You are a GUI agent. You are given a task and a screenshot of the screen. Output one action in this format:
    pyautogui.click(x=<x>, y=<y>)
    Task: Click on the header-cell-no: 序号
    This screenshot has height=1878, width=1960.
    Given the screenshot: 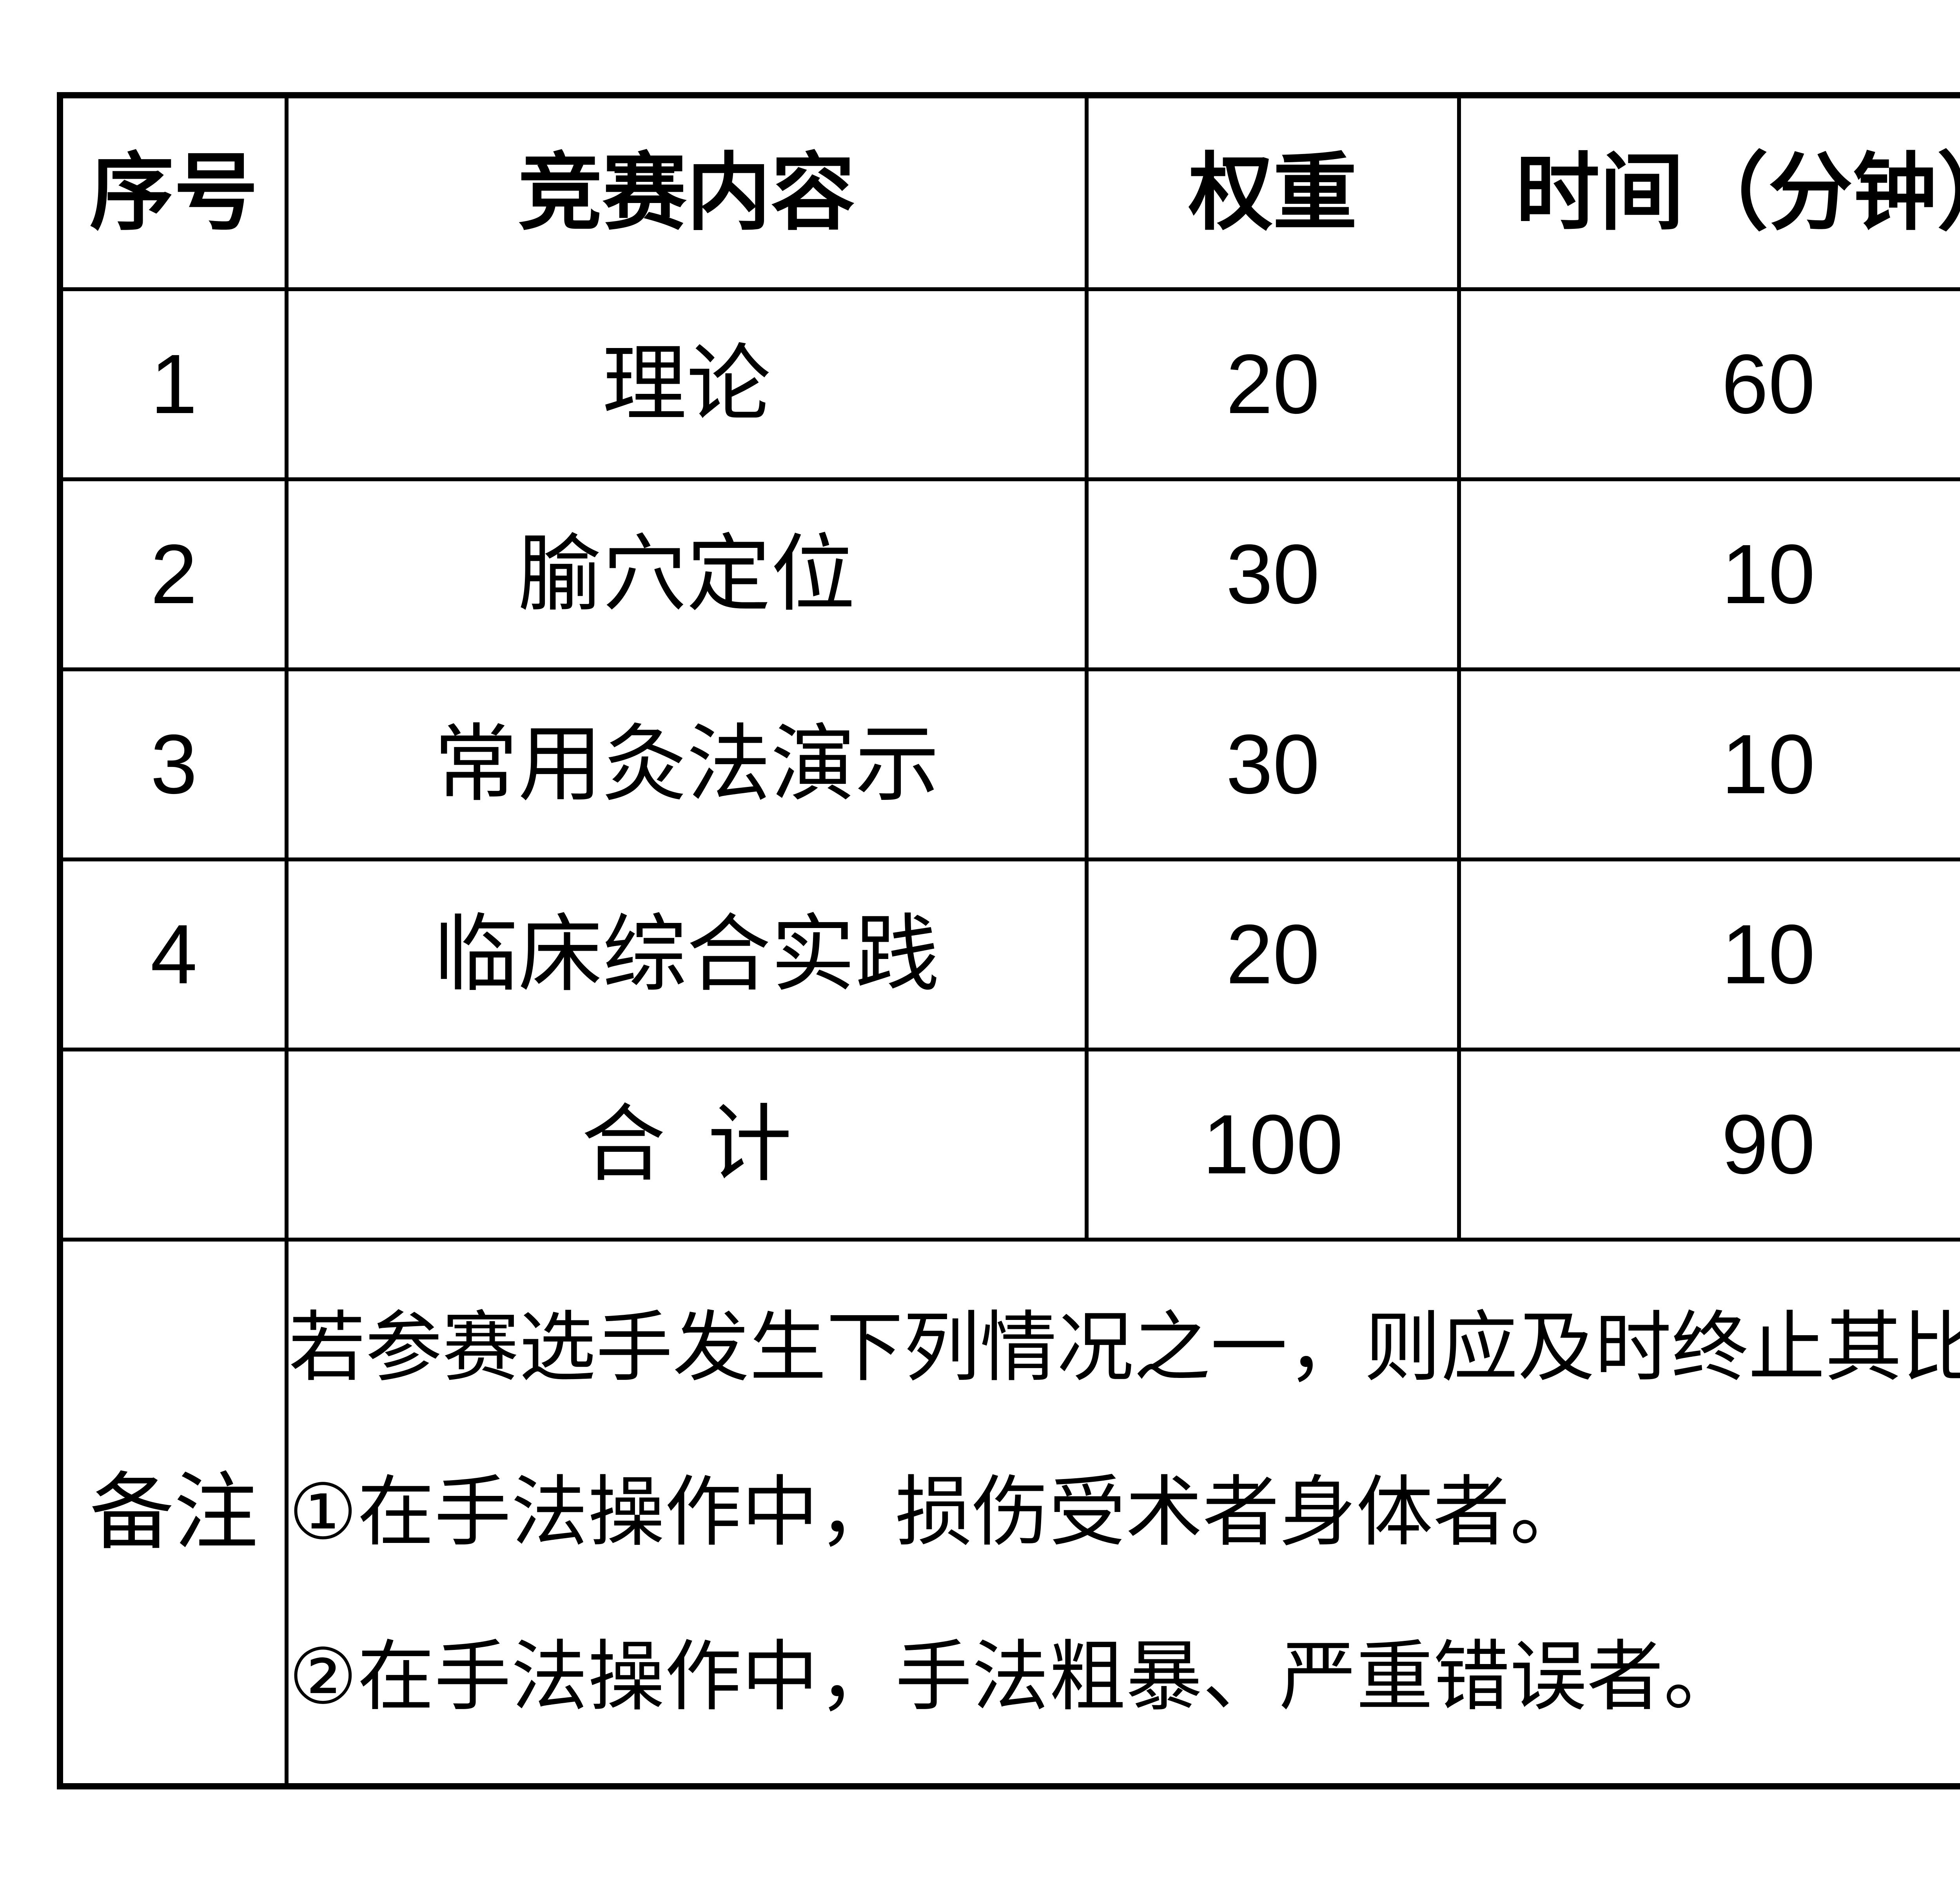 What is the action you would take?
    pyautogui.click(x=173, y=192)
    